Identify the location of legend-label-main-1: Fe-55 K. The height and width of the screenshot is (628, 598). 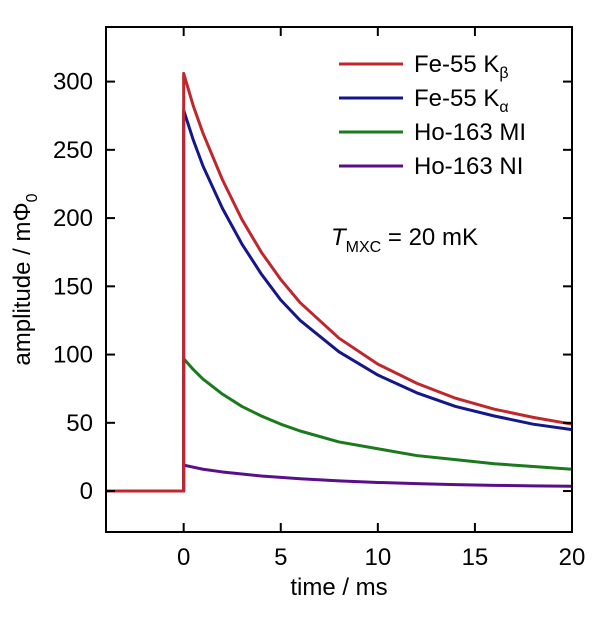
(456, 98).